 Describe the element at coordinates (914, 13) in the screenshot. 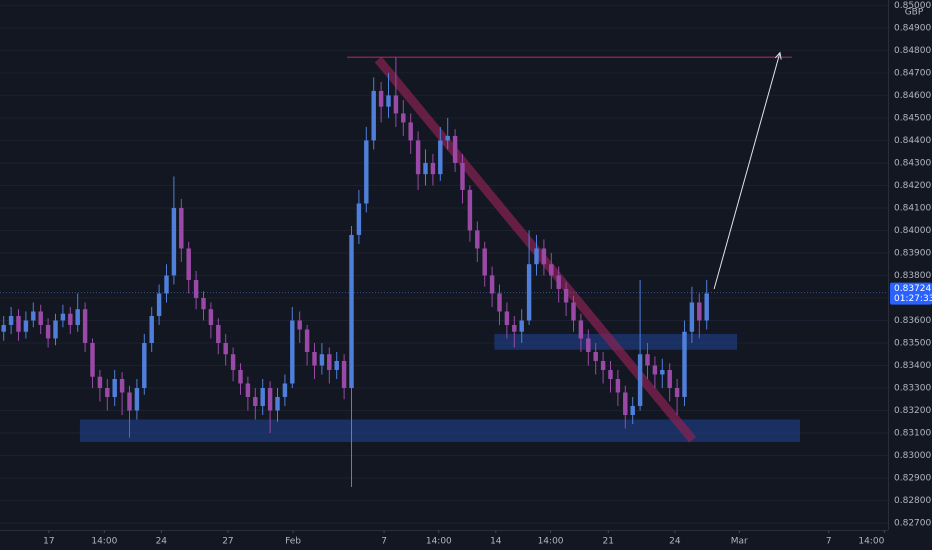

I see `currency-label: GBP` at that location.